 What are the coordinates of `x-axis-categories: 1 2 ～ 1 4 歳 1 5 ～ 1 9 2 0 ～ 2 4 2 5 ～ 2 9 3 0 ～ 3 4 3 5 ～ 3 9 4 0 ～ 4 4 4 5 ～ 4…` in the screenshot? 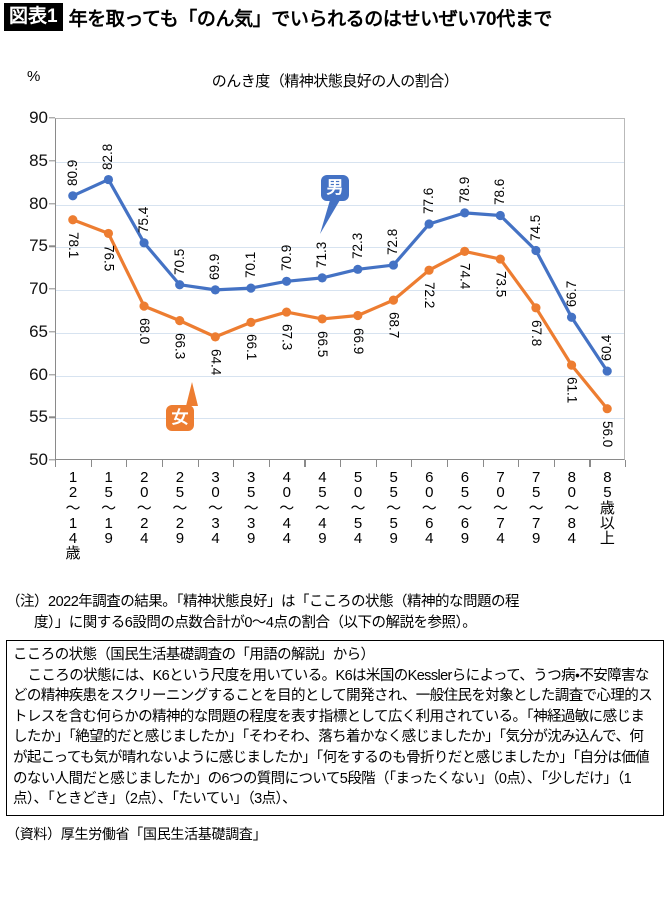 It's located at (340, 530).